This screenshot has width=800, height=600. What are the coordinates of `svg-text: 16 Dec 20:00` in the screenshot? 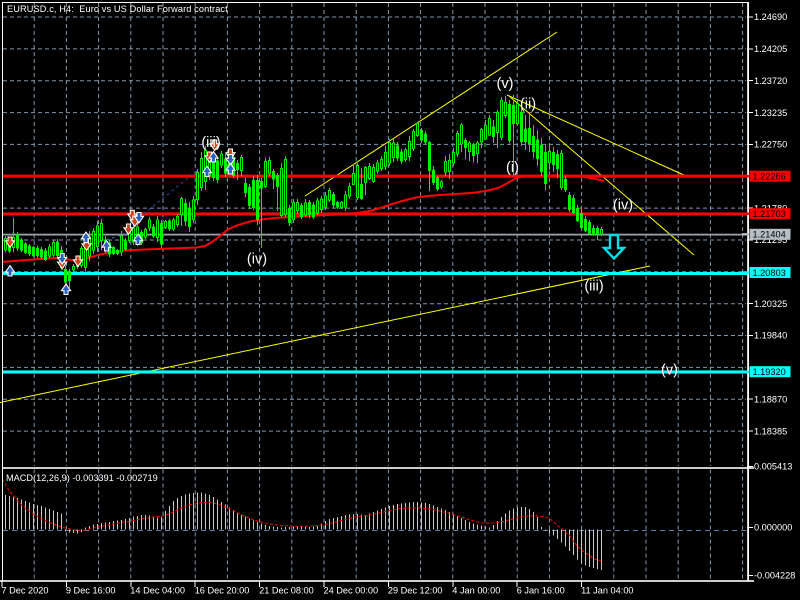 It's located at (222, 591).